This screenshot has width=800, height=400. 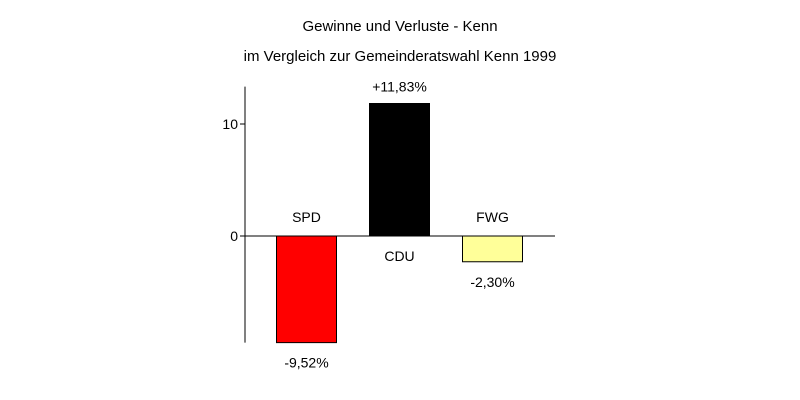 What do you see at coordinates (399, 170) in the screenshot?
I see `bar-cdu` at bounding box center [399, 170].